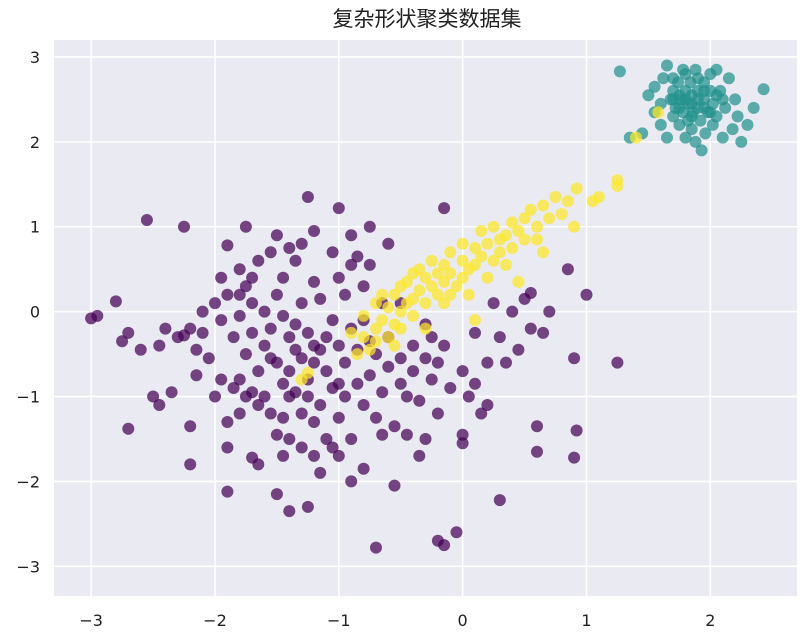  What do you see at coordinates (215, 620) in the screenshot?
I see `x-tick-label: −2` at bounding box center [215, 620].